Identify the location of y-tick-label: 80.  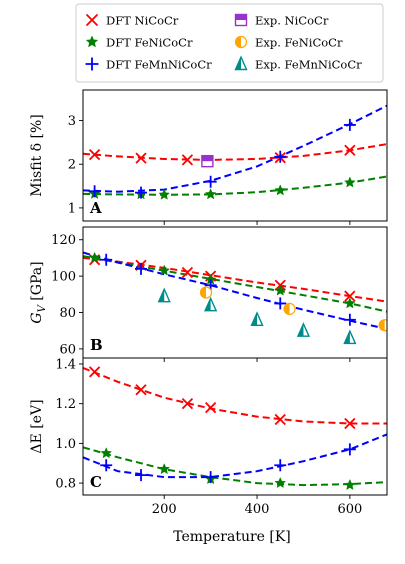
(67, 313).